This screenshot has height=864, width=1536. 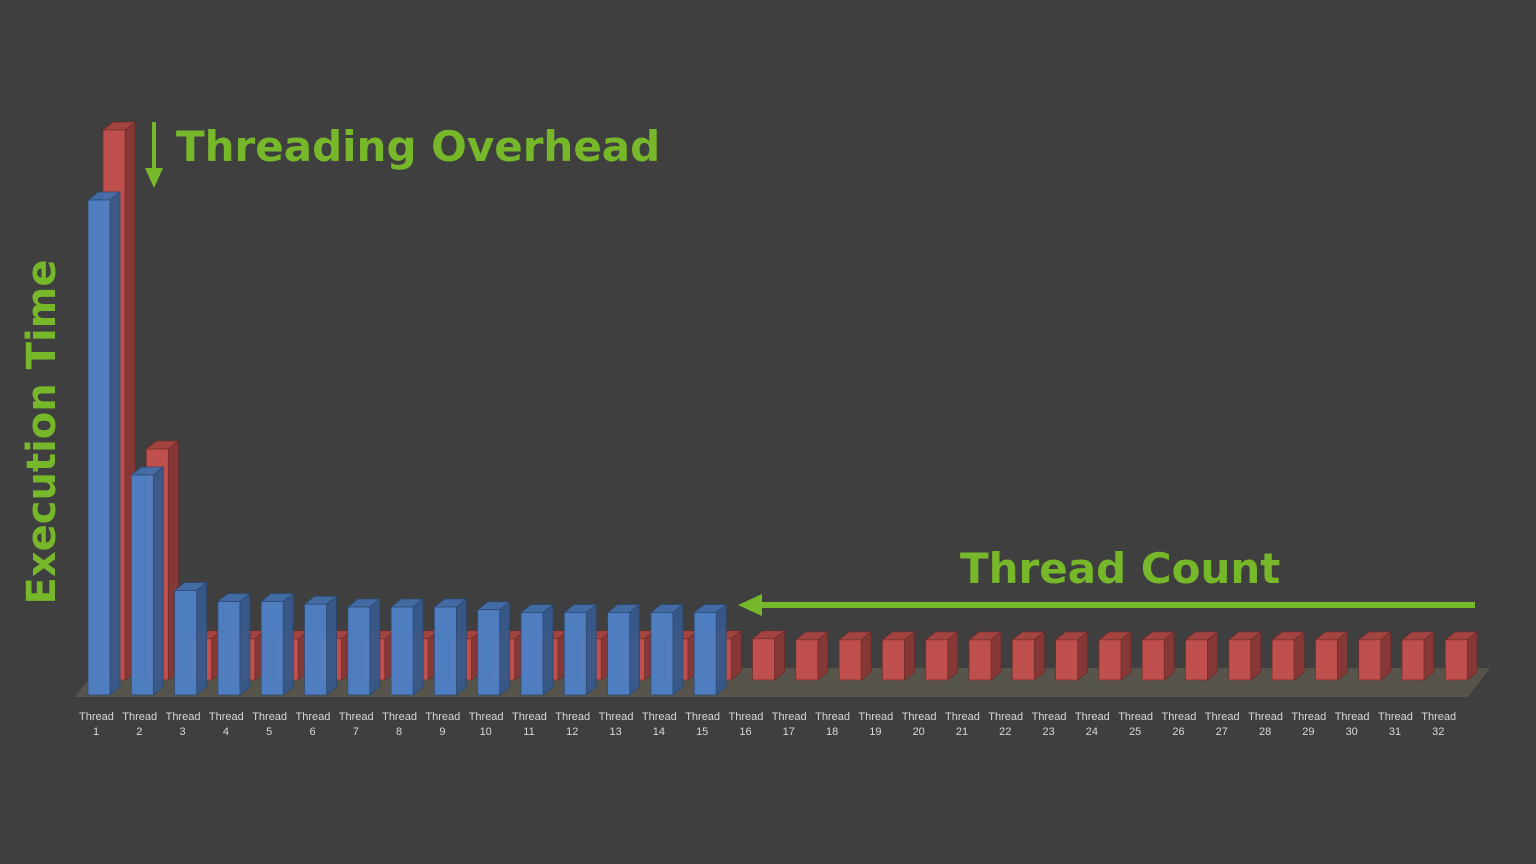 I want to click on x-tick-label: Thread 25, so click(x=1136, y=724).